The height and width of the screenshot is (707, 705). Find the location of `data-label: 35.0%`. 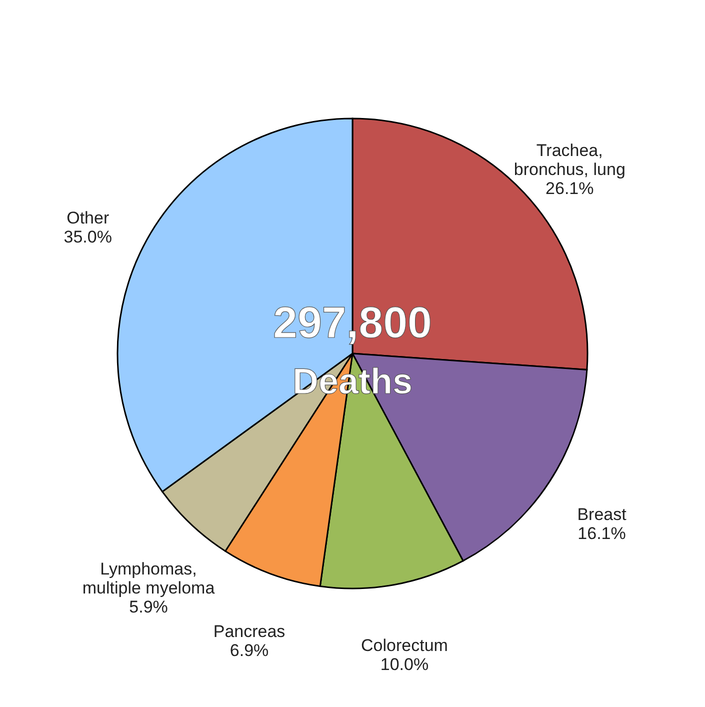

data-label: 35.0% is located at coordinates (88, 237).